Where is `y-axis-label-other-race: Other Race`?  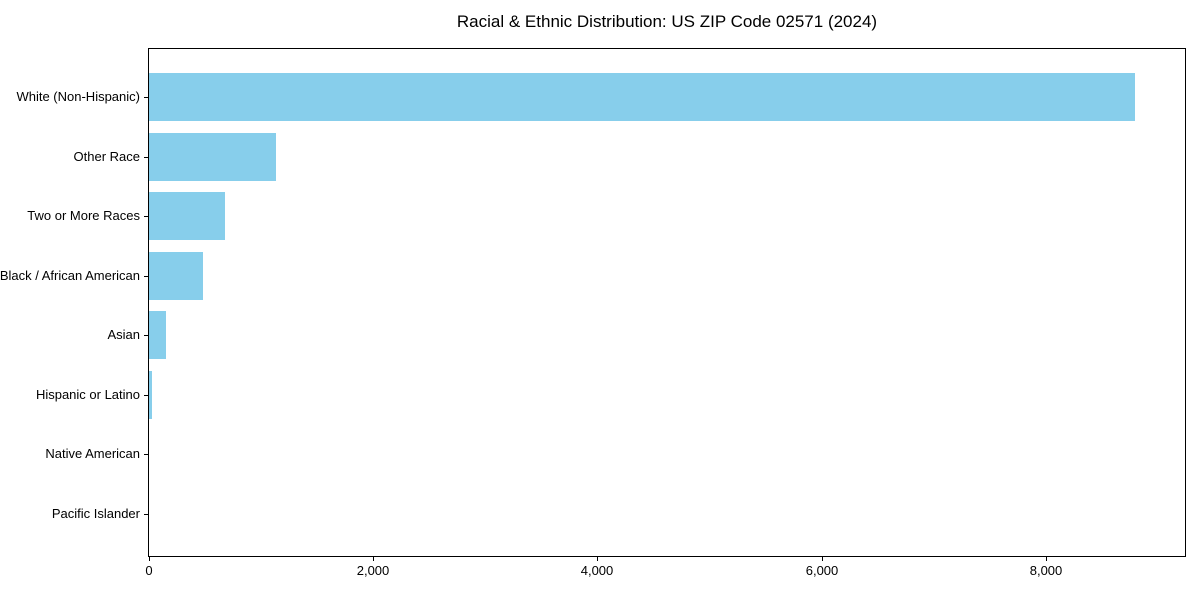
y-axis-label-other-race: Other Race is located at coordinates (106, 156).